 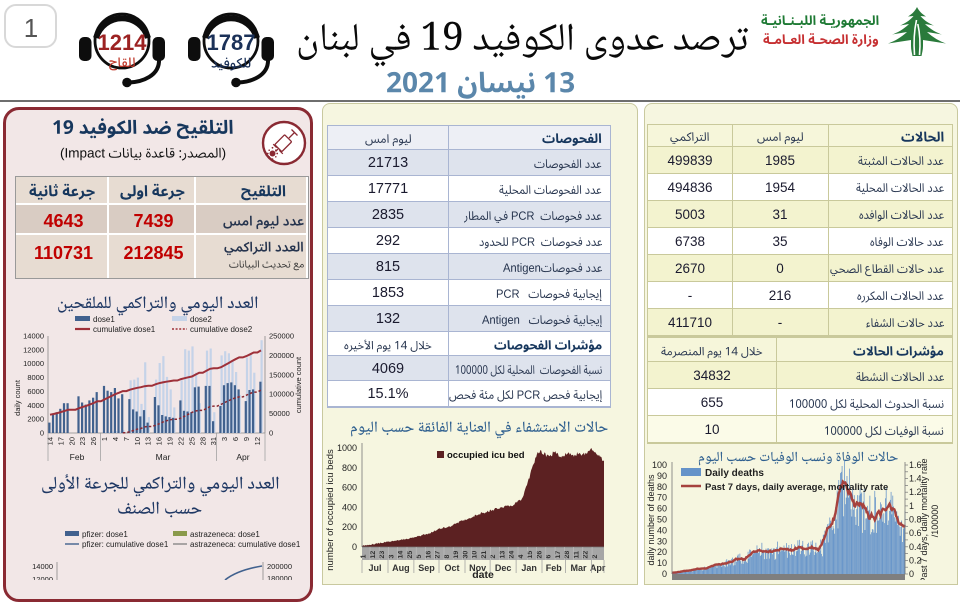 What do you see at coordinates (521, 557) in the screenshot?
I see `svg-text: 4` at bounding box center [521, 557].